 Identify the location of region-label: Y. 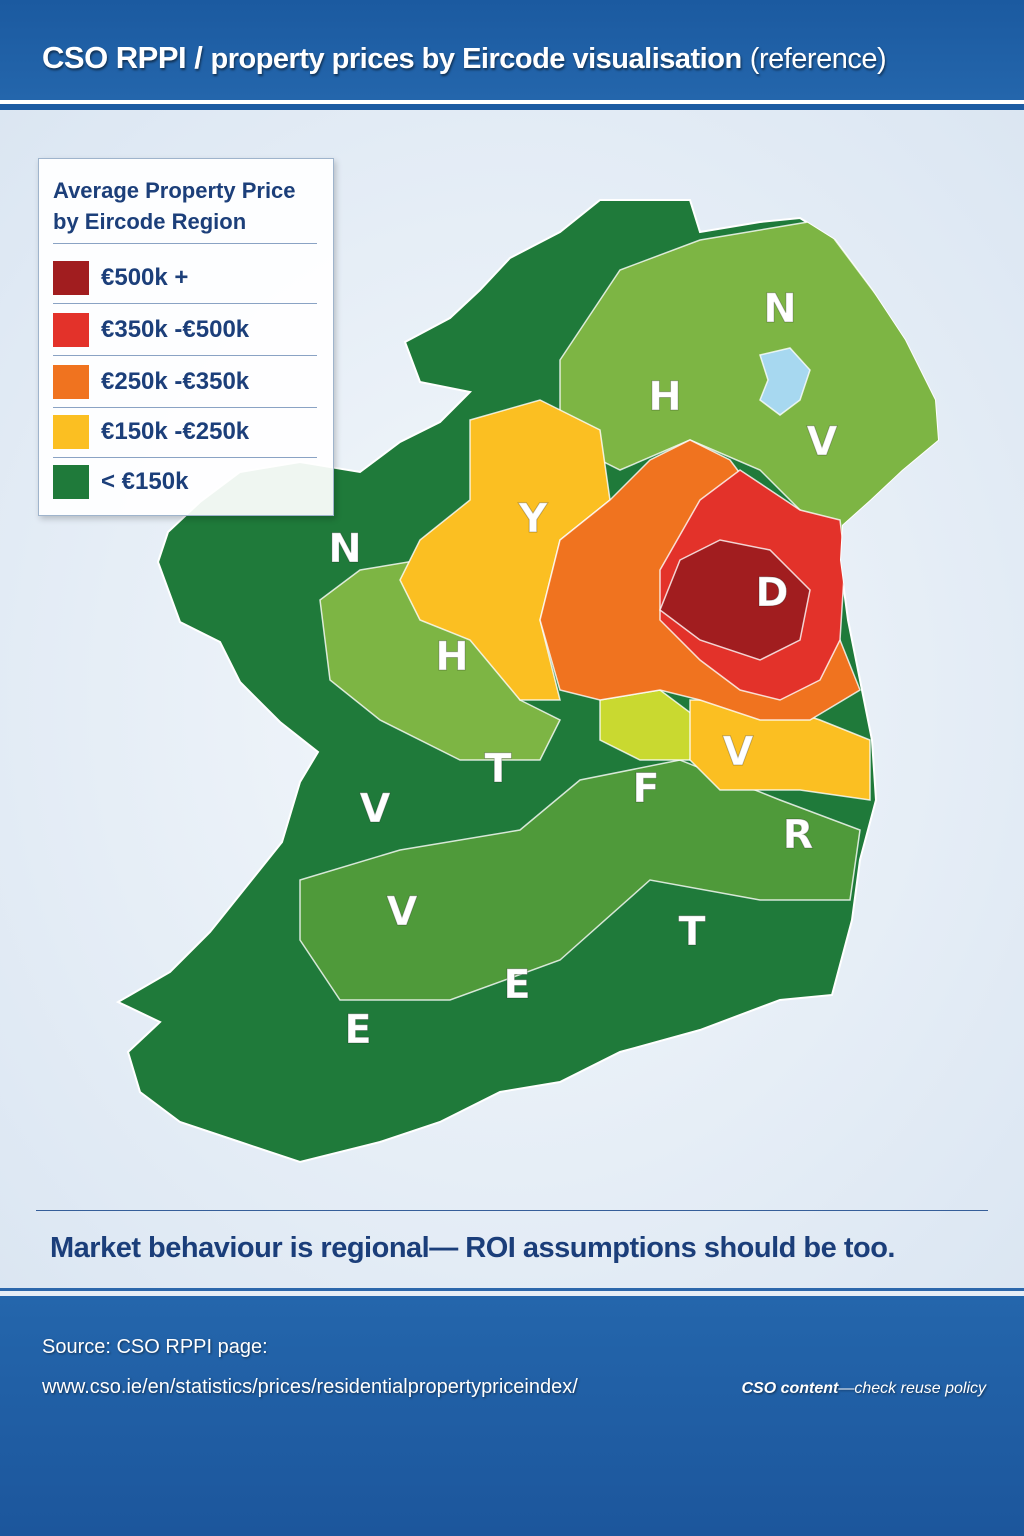
(533, 519).